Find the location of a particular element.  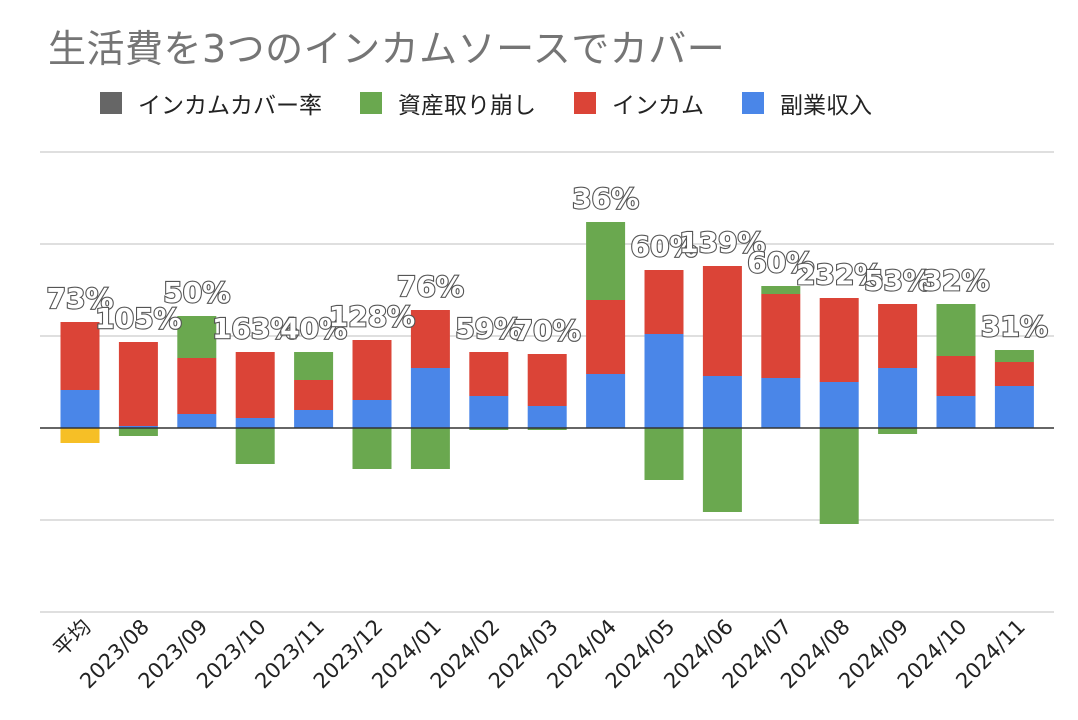

legend-label: インカムカバー率 is located at coordinates (230, 106).